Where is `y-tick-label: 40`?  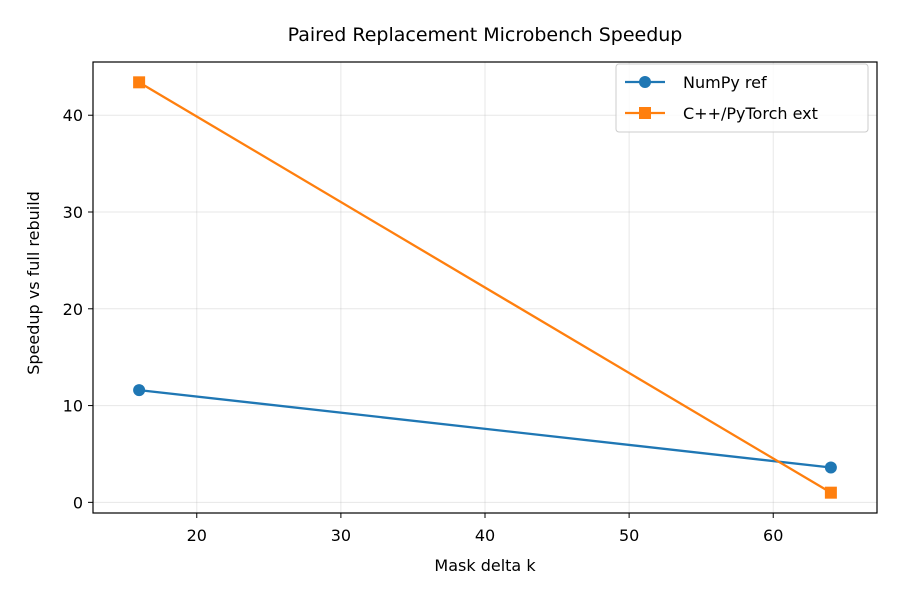 y-tick-label: 40 is located at coordinates (73, 115).